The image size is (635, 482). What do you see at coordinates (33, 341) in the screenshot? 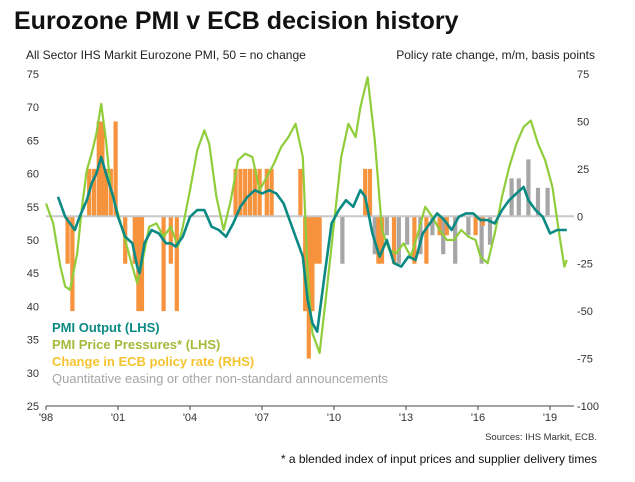
I see `left-tick-label-2: 35` at bounding box center [33, 341].